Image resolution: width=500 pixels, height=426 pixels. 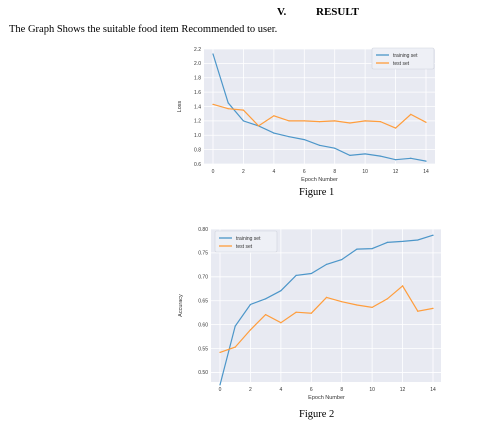 I want to click on y-tick-label: 2.0, so click(x=197, y=64).